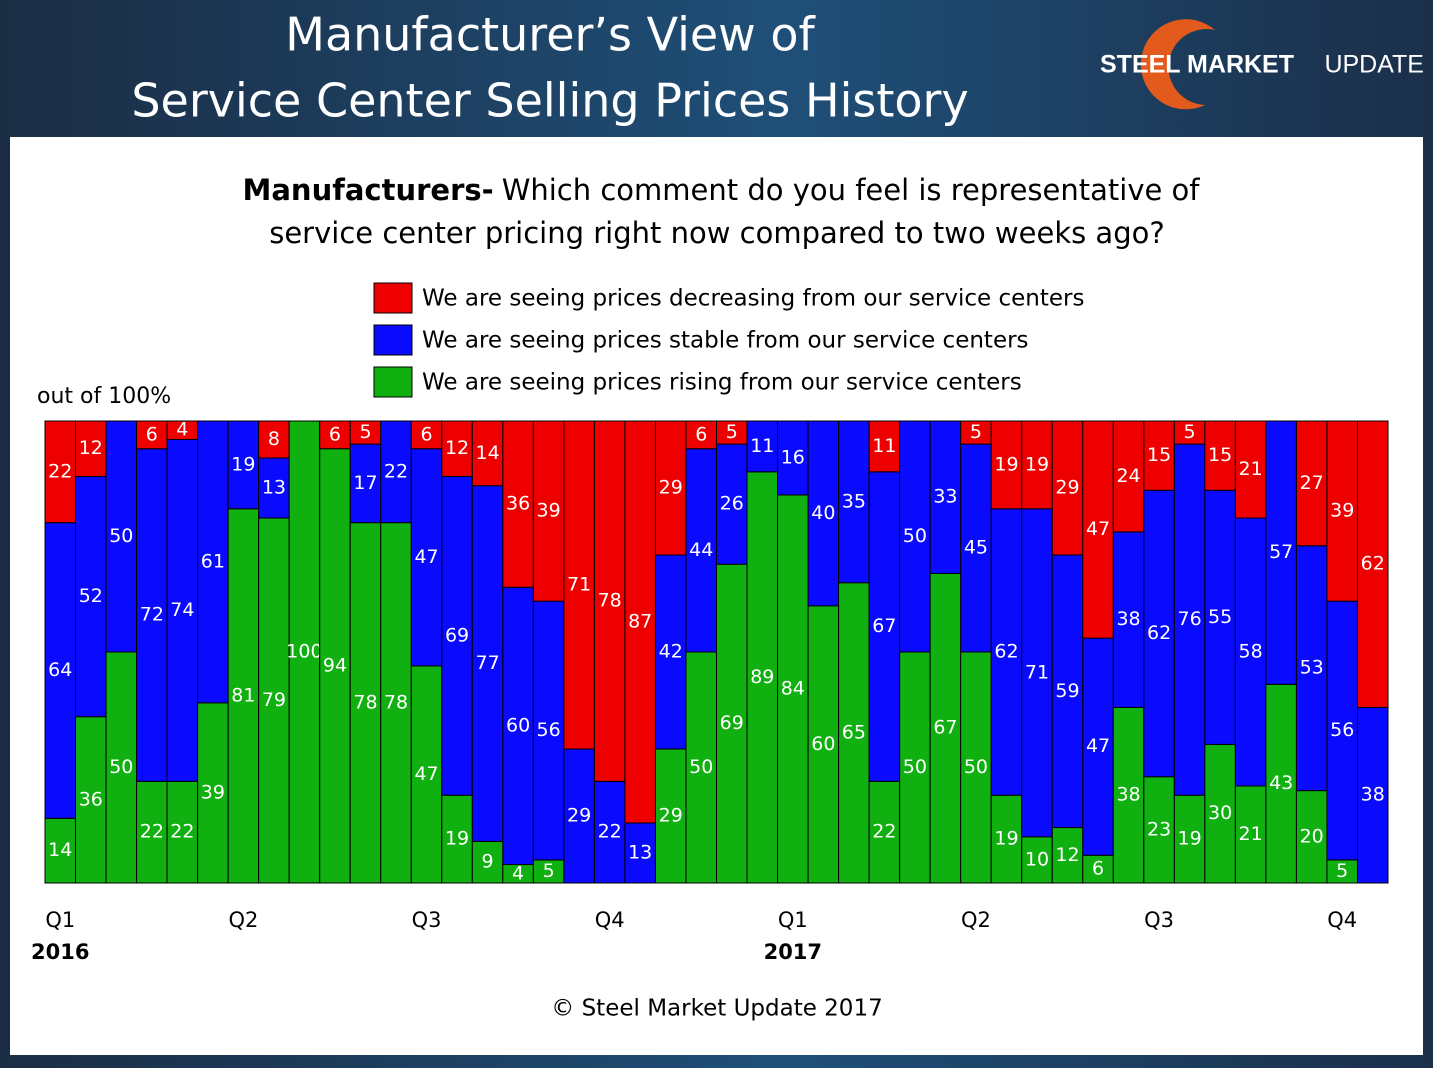 The image size is (1433, 1068). Describe the element at coordinates (427, 920) in the screenshot. I see `x-tick-label: Q3` at that location.